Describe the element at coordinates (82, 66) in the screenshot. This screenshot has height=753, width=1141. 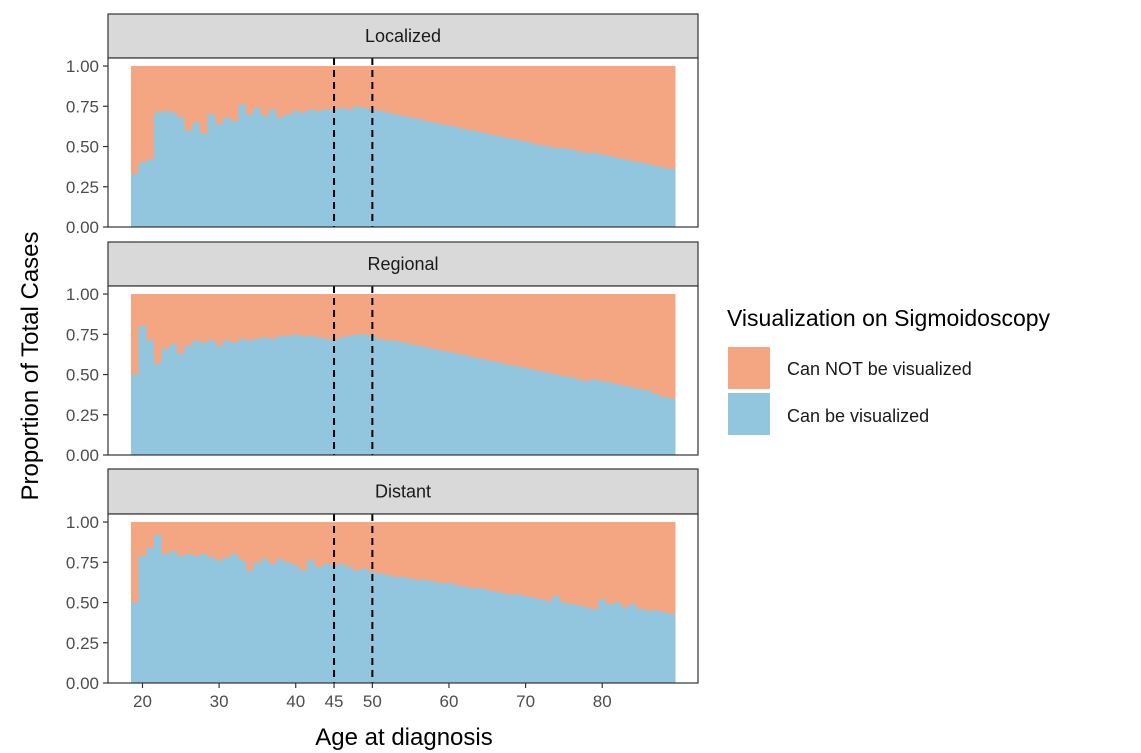
I see `y-tick-label-localized-1.00: 1.00` at that location.